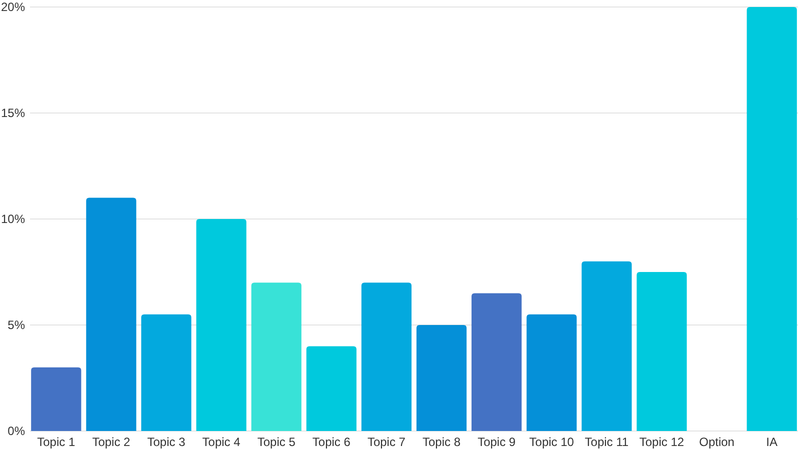  What do you see at coordinates (606, 442) in the screenshot?
I see `x-tick-label: Topic 11` at bounding box center [606, 442].